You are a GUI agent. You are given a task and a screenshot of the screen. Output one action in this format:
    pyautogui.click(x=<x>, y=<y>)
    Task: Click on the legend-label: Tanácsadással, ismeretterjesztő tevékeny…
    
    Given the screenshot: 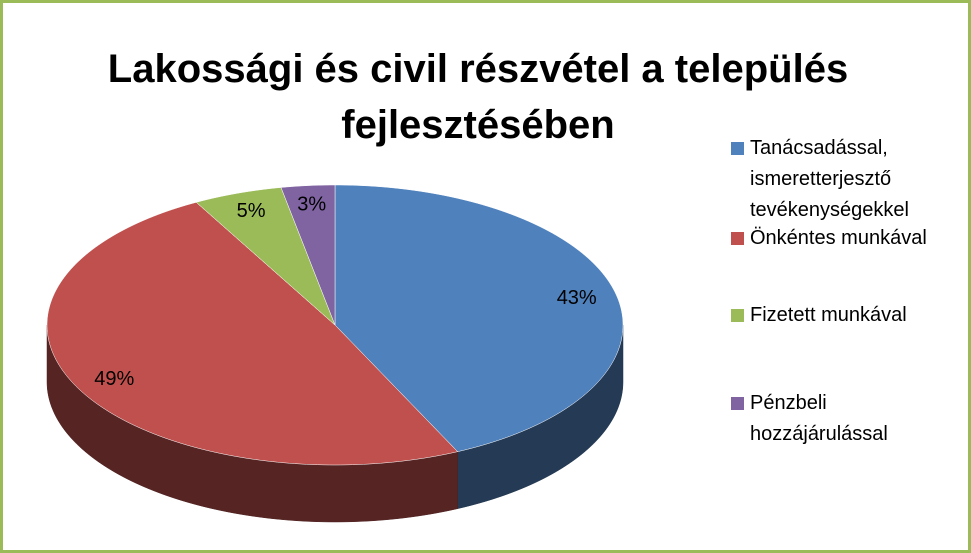 What is the action you would take?
    pyautogui.click(x=829, y=179)
    